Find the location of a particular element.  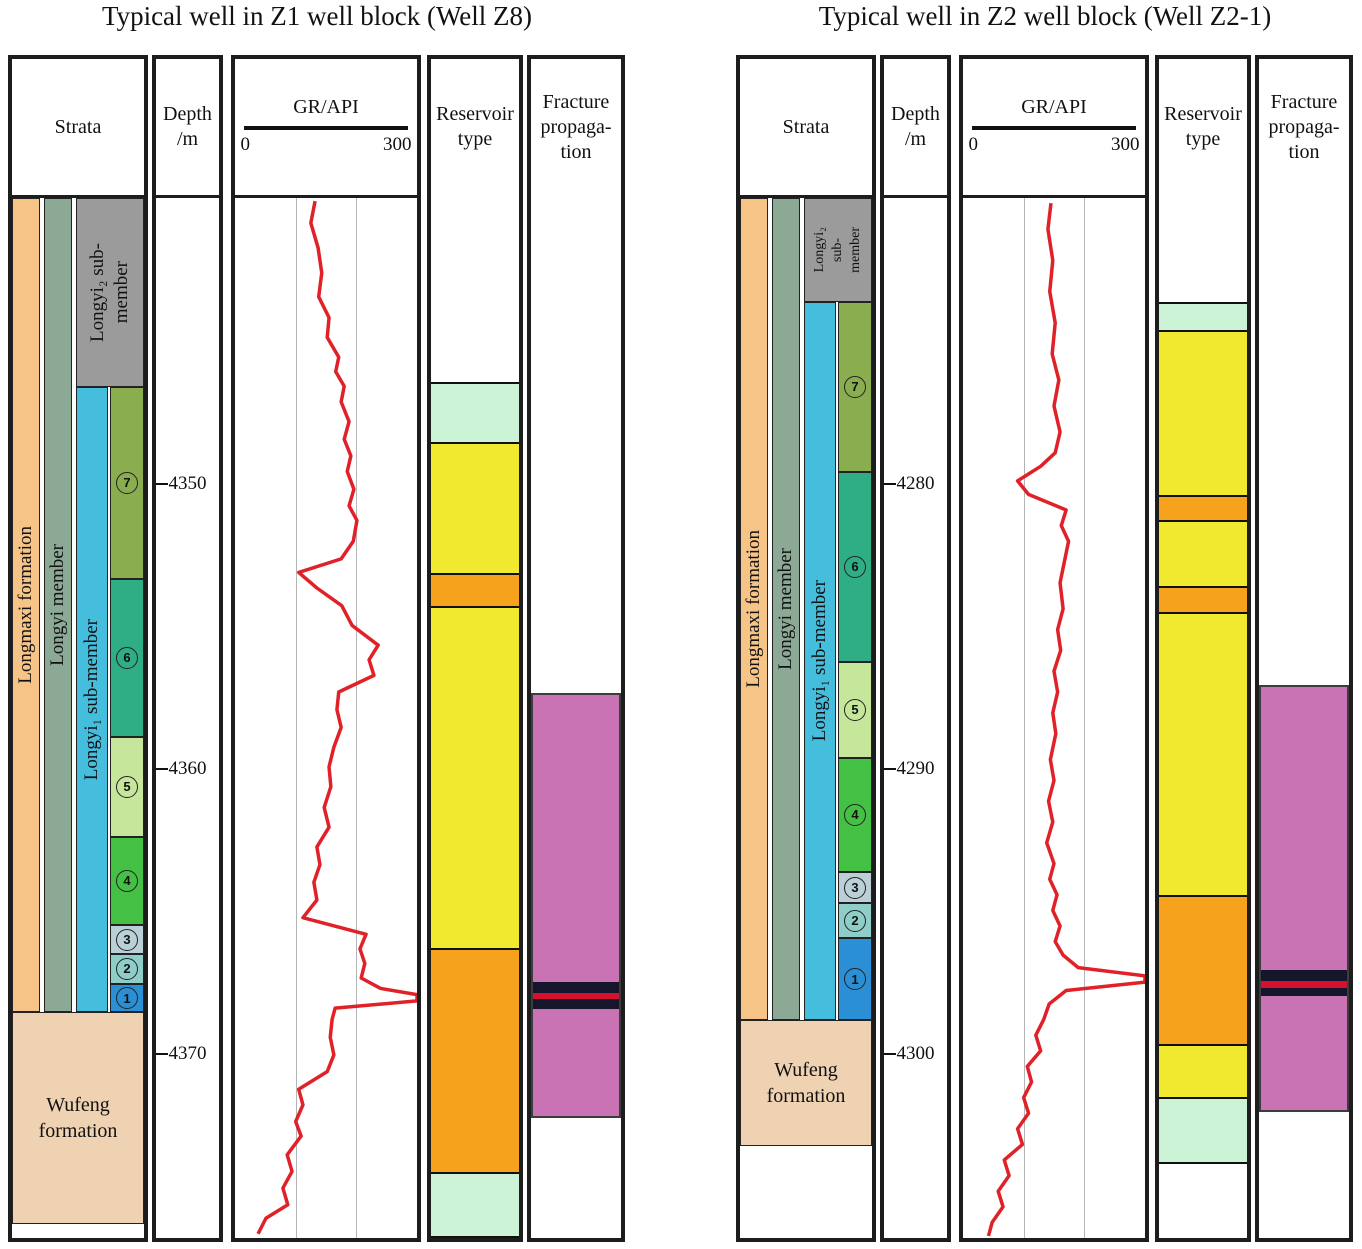

strata-label: Longyi₁ sub-member is located at coordinates (820, 660).